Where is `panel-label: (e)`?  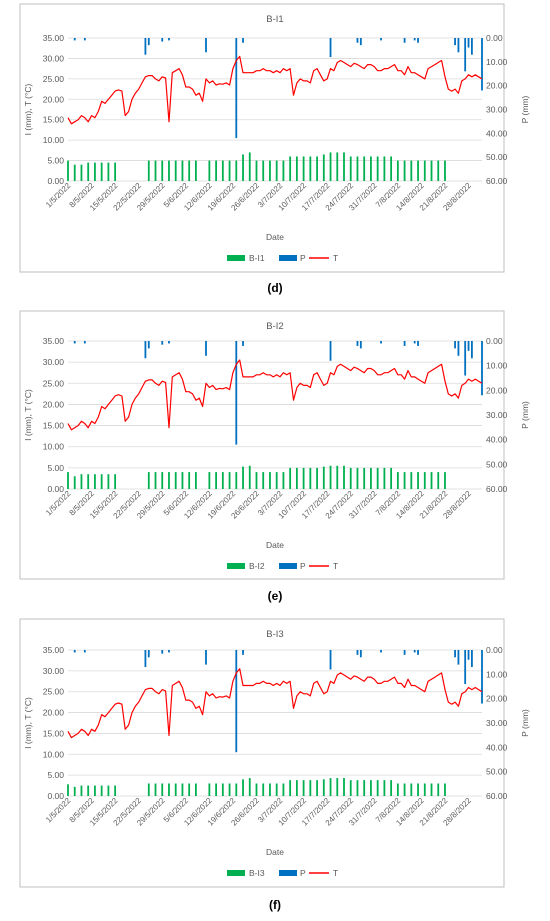 panel-label: (e) is located at coordinates (275, 596).